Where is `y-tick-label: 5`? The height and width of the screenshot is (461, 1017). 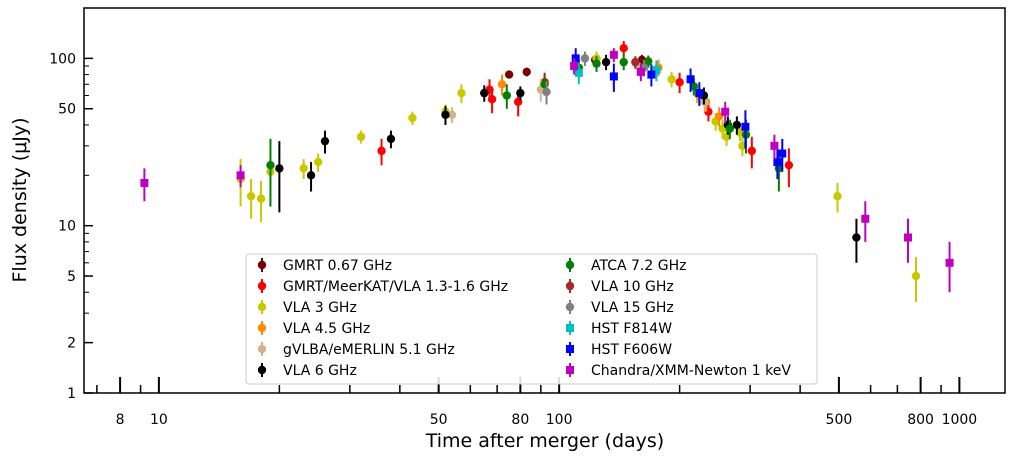 y-tick-label: 5 is located at coordinates (71, 277).